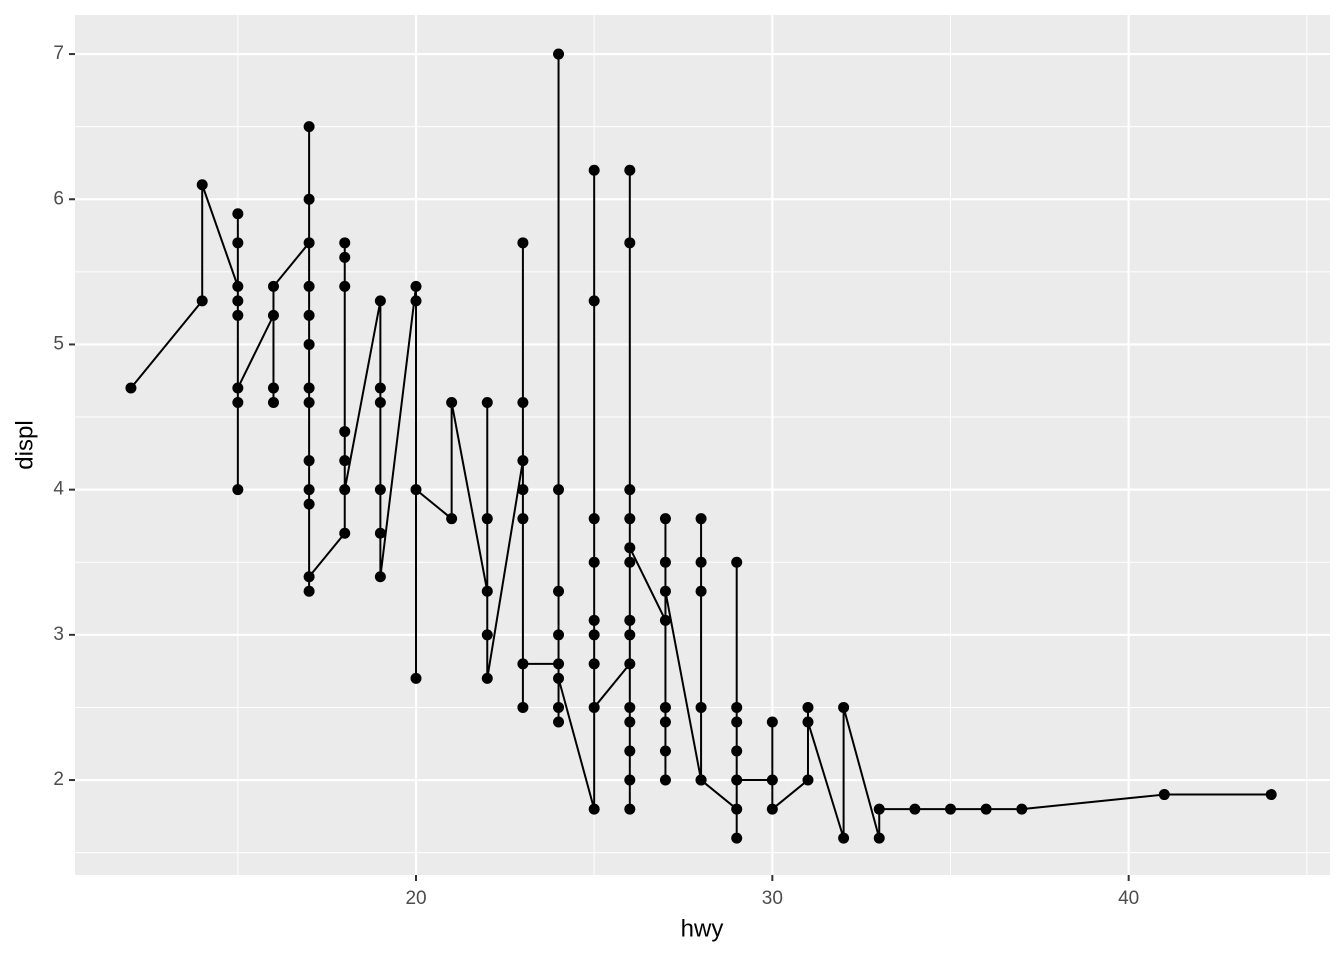 This screenshot has height=960, width=1344. What do you see at coordinates (772, 898) in the screenshot?
I see `x-tick-label: 30` at bounding box center [772, 898].